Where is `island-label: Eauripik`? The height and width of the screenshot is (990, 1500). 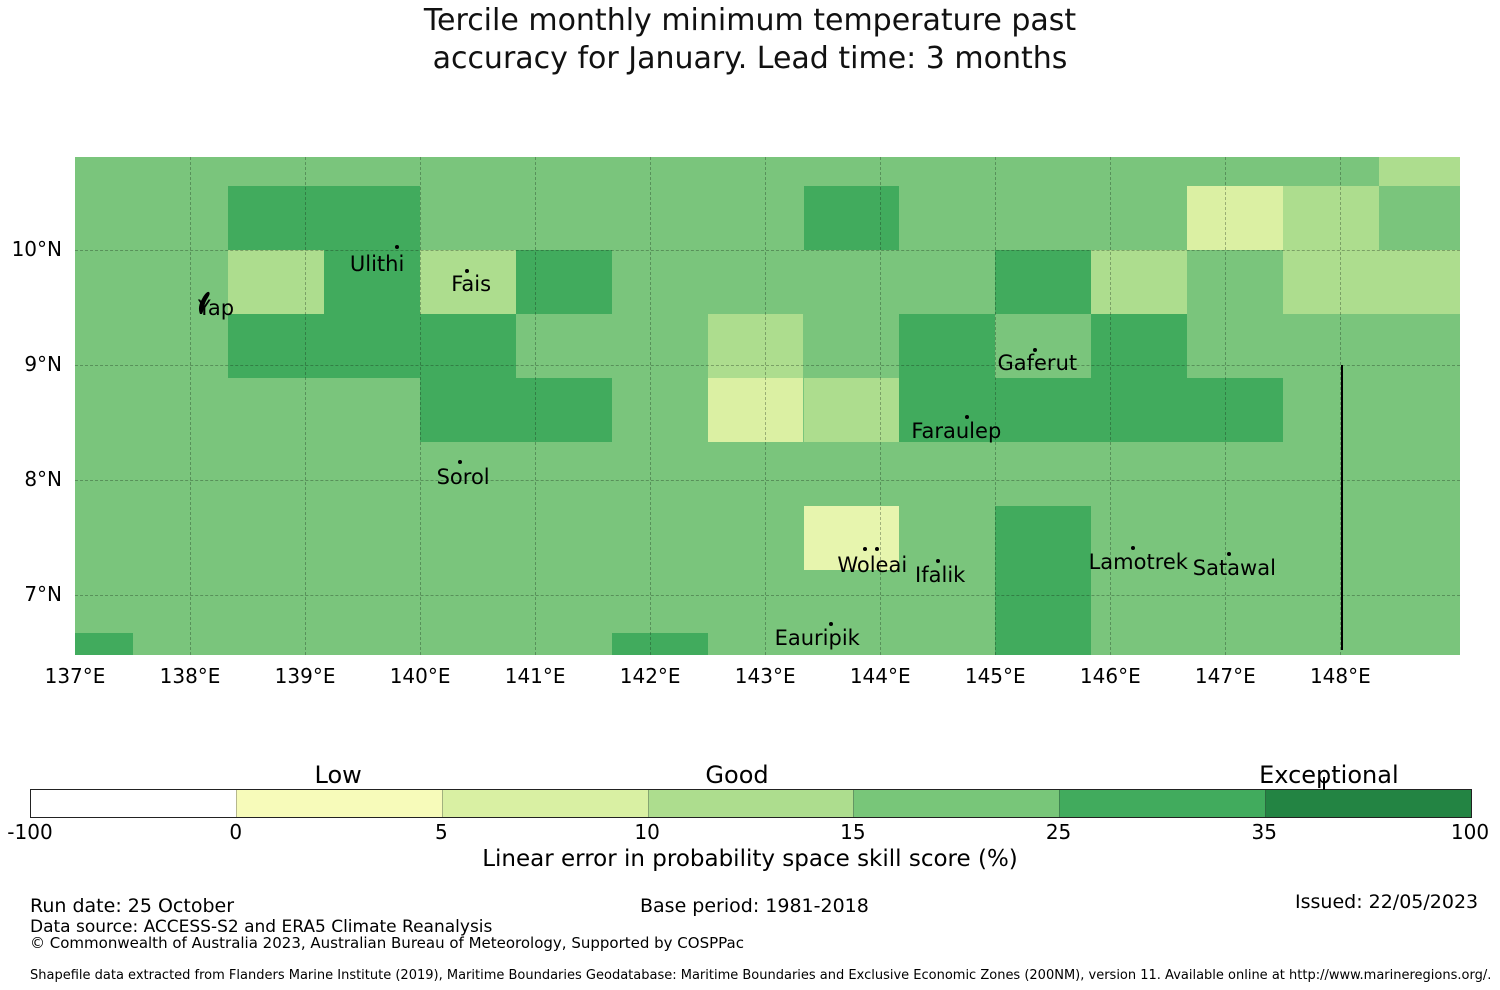
island-label: Eauripik is located at coordinates (817, 638).